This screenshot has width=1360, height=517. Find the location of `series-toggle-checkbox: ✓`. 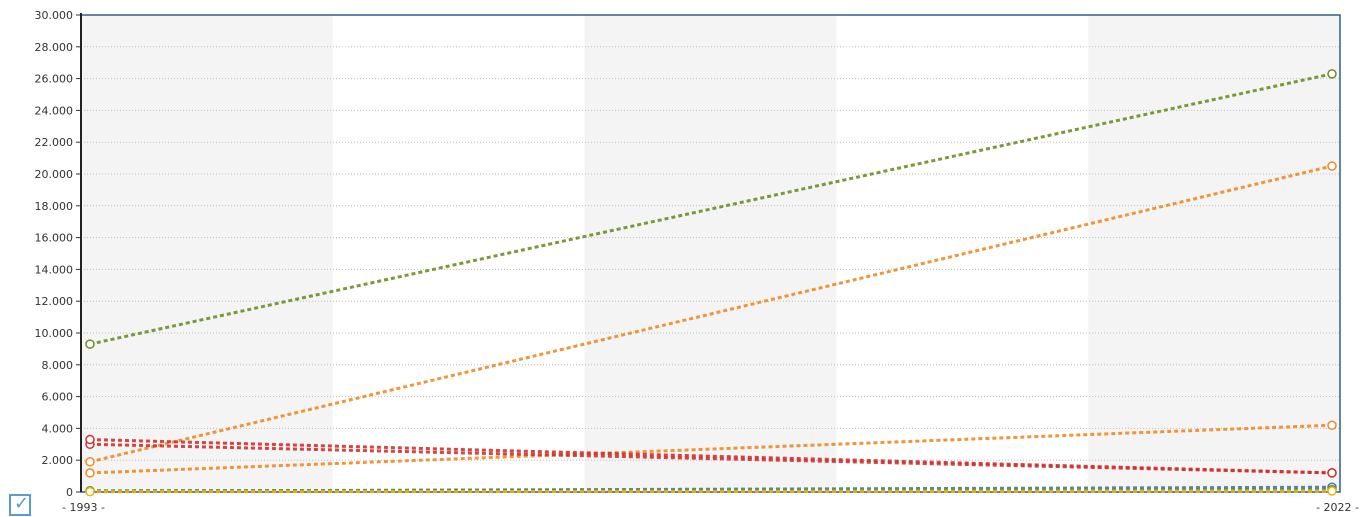

series-toggle-checkbox: ✓ is located at coordinates (20, 504).